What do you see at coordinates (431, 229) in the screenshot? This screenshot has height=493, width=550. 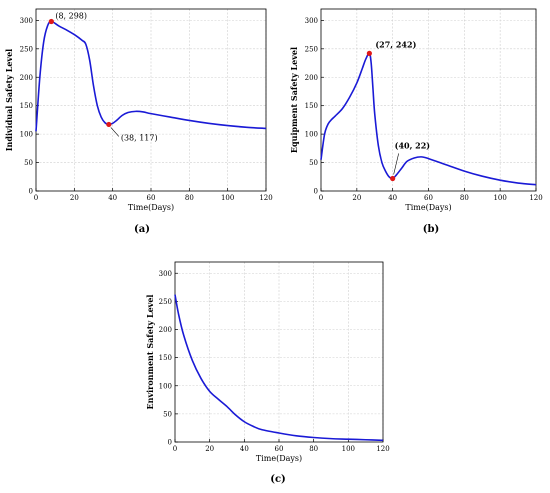 I see `panel-label: (b)` at bounding box center [431, 229].